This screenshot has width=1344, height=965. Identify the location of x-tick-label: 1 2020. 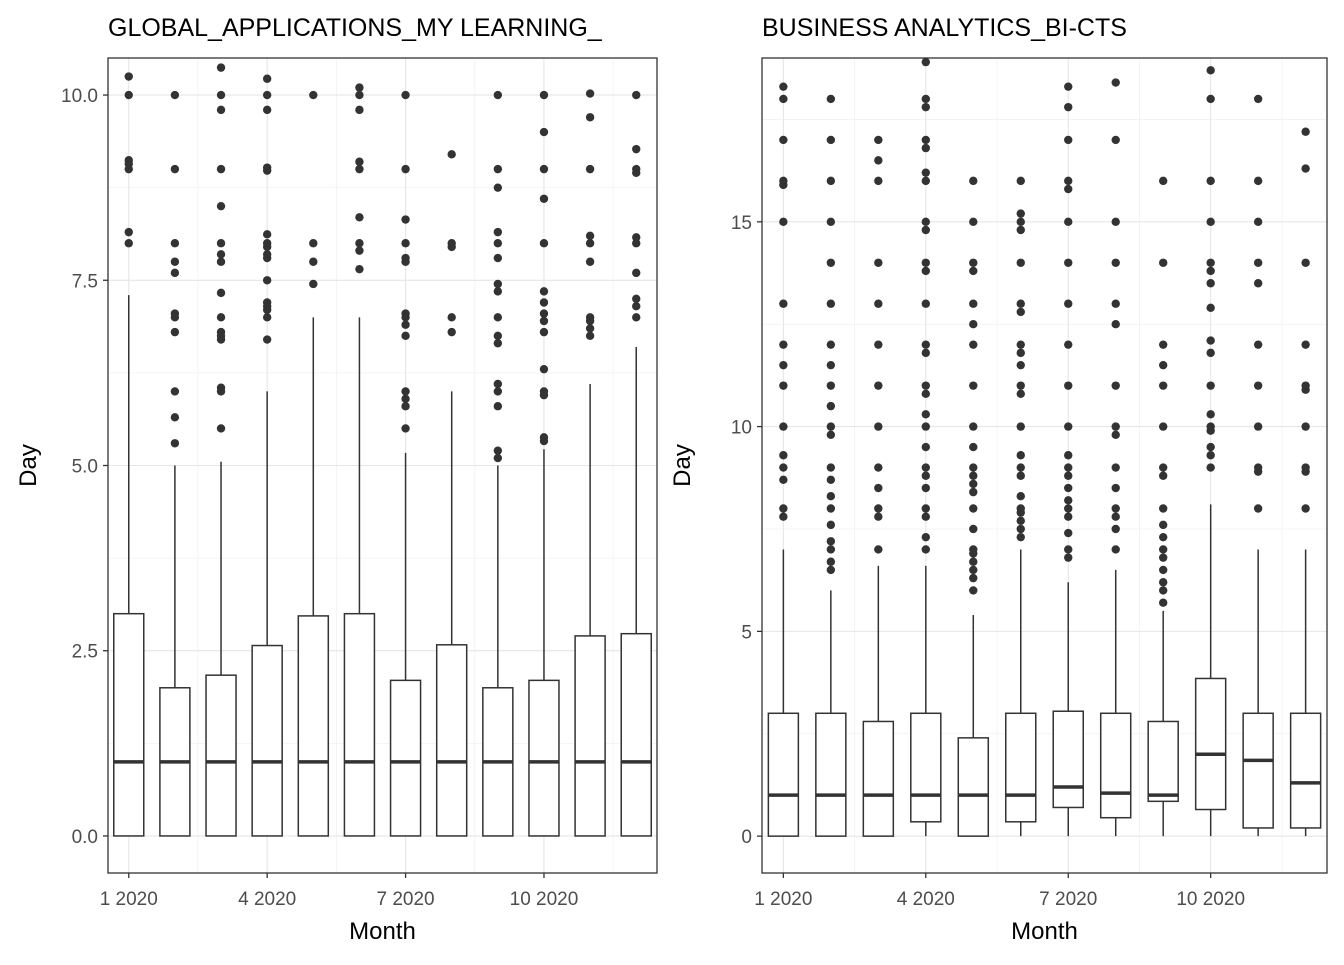
(783, 899).